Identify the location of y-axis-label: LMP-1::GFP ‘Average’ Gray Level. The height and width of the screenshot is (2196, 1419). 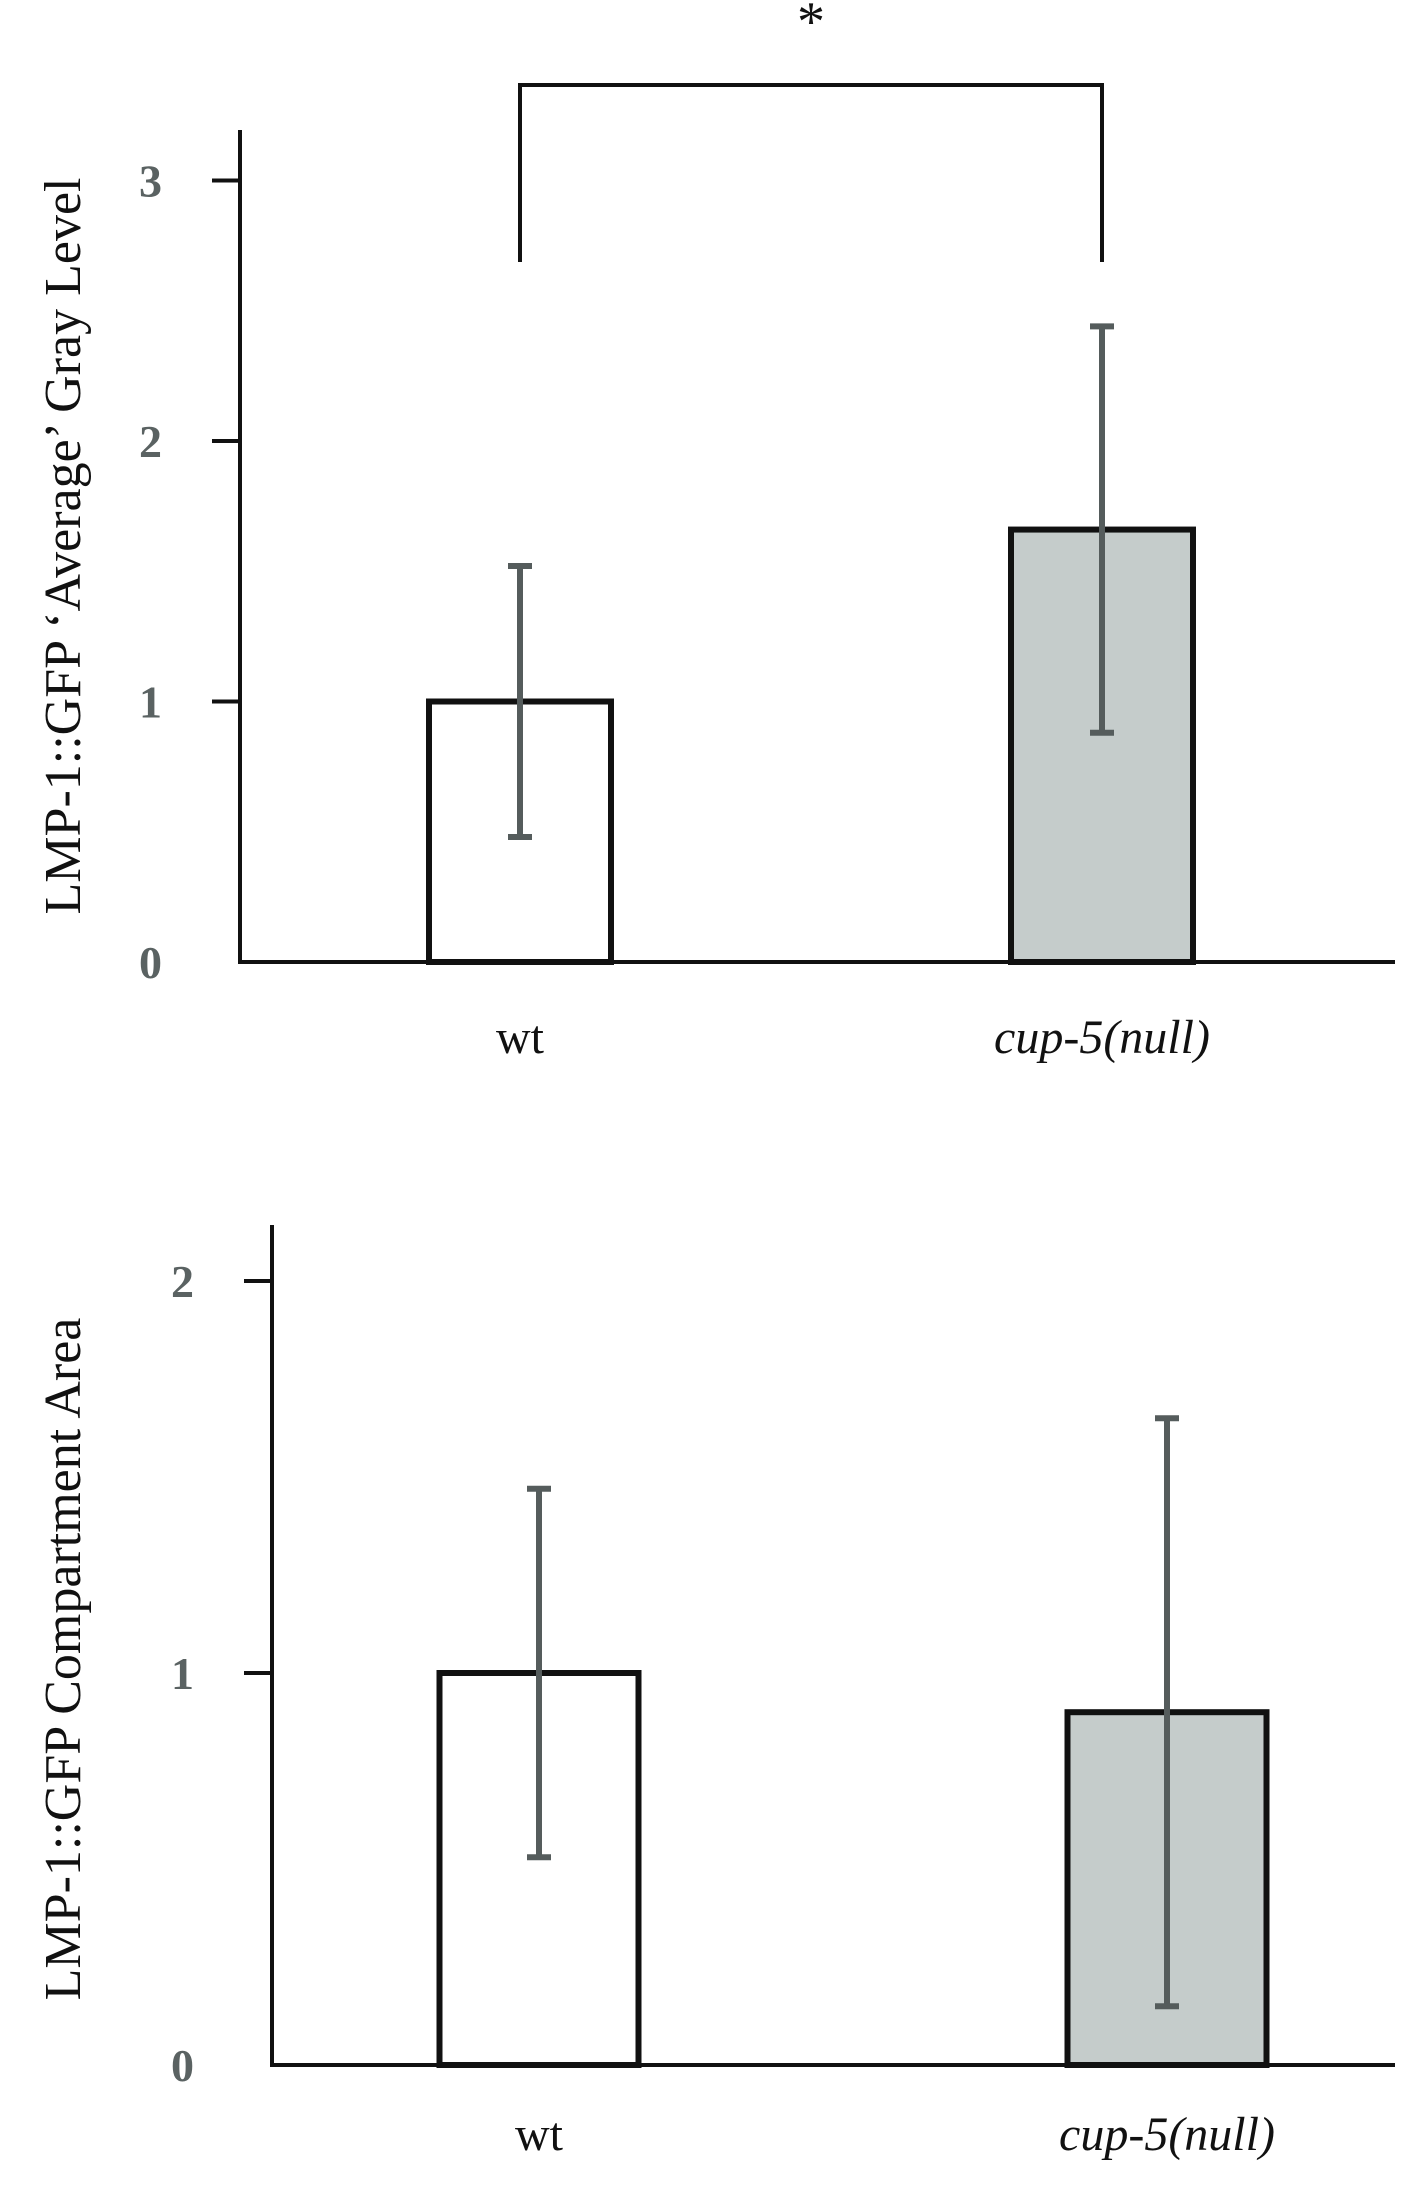
(63, 546).